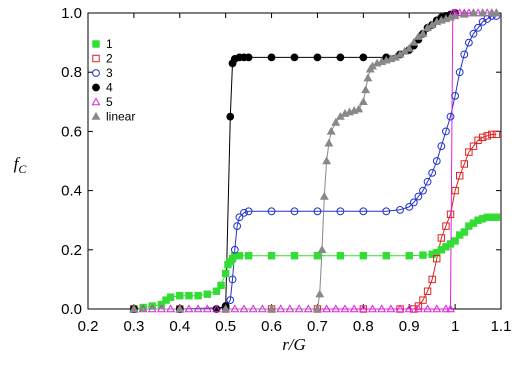 The image size is (516, 366). What do you see at coordinates (294, 344) in the screenshot?
I see `x-axis-title: r/G` at bounding box center [294, 344].